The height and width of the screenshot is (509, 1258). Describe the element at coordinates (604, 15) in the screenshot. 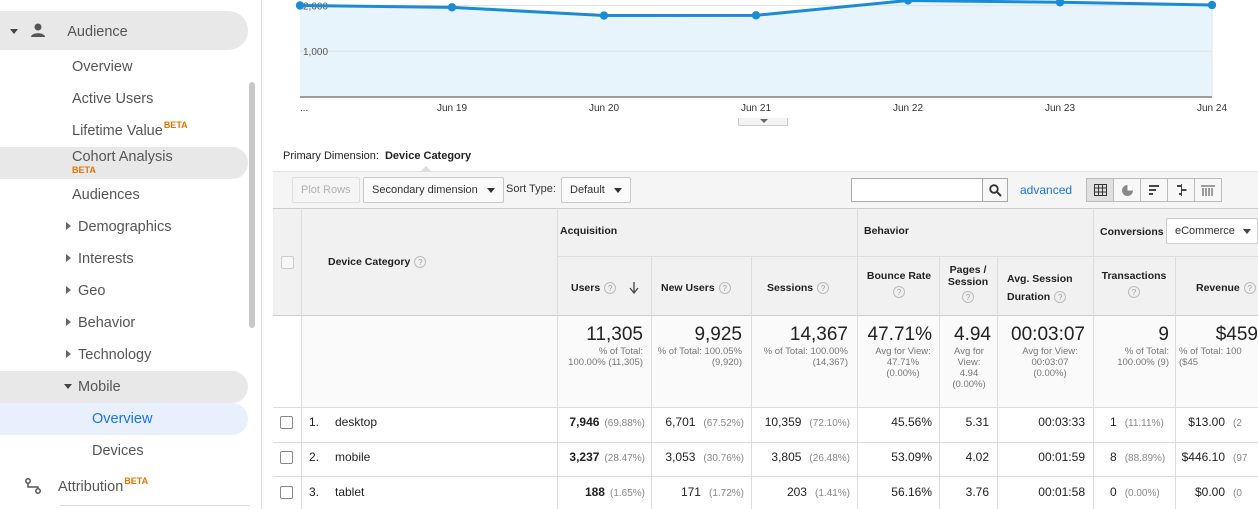

I see `chart-data-point` at that location.